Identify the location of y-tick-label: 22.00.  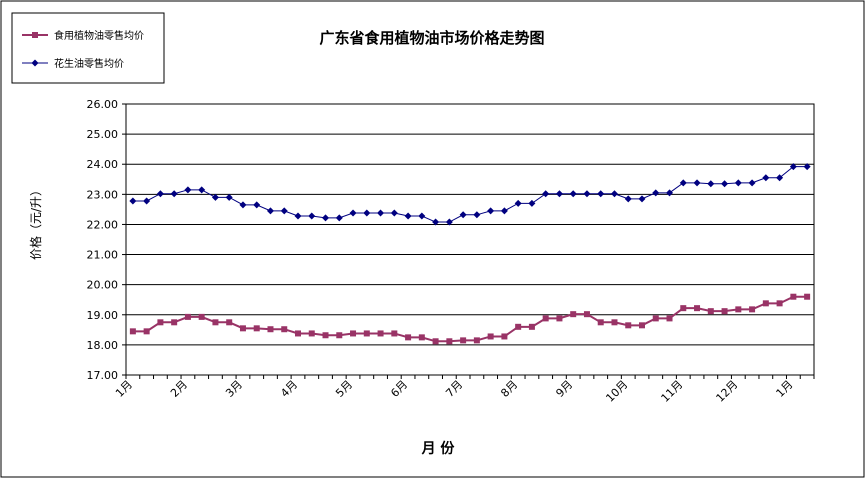
(103, 224).